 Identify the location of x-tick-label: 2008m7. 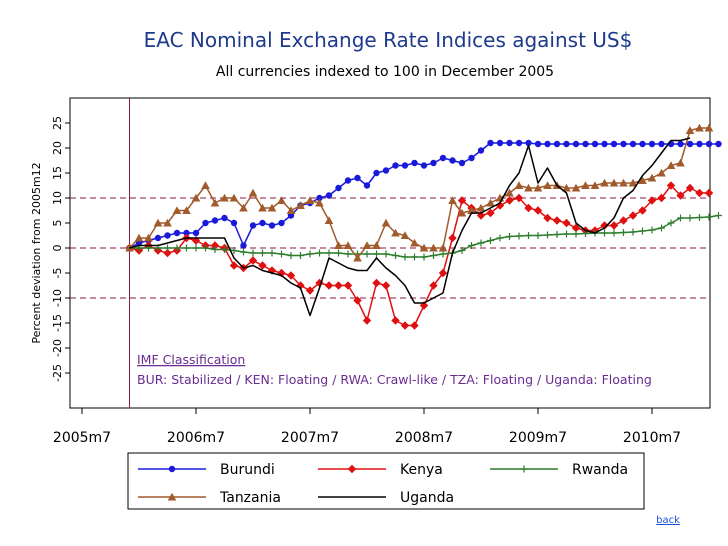
(424, 438).